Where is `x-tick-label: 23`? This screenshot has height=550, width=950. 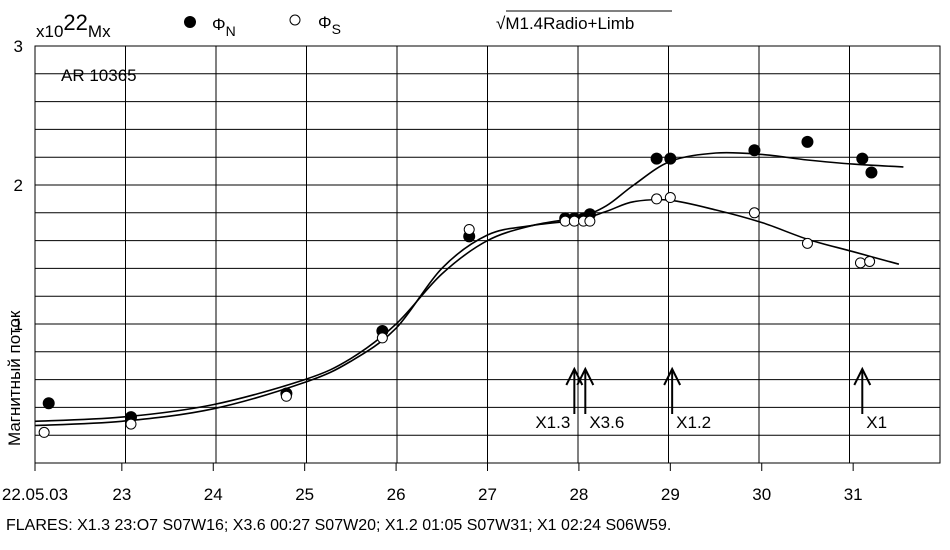 x-tick-label: 23 is located at coordinates (121, 494).